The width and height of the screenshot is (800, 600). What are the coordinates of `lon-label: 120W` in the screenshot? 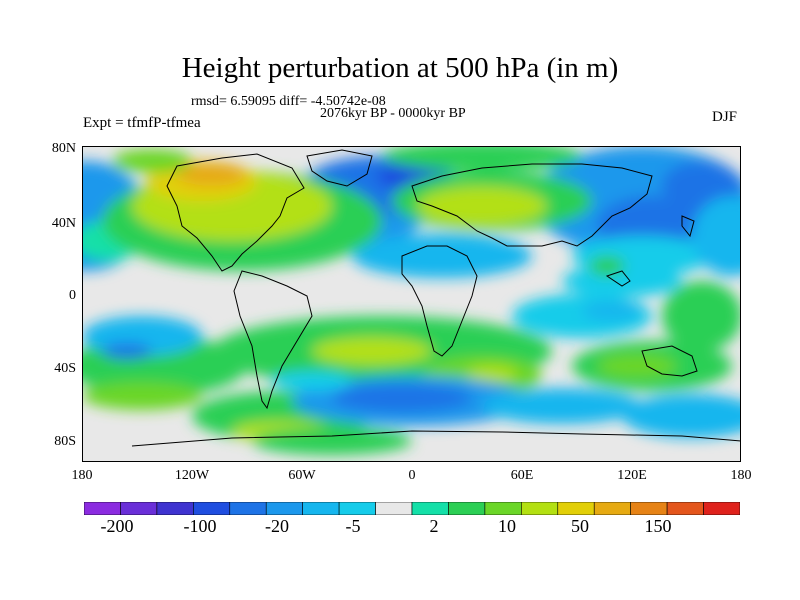 It's located at (192, 475).